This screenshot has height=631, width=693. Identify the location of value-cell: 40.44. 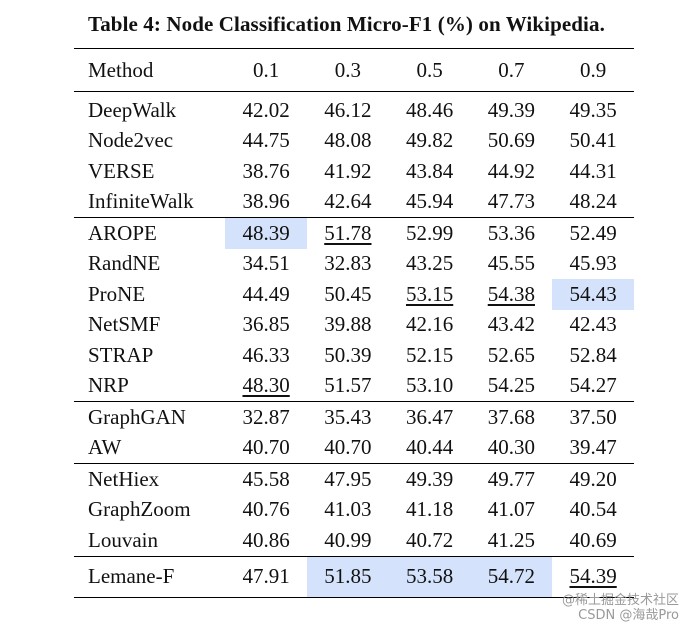
(430, 448).